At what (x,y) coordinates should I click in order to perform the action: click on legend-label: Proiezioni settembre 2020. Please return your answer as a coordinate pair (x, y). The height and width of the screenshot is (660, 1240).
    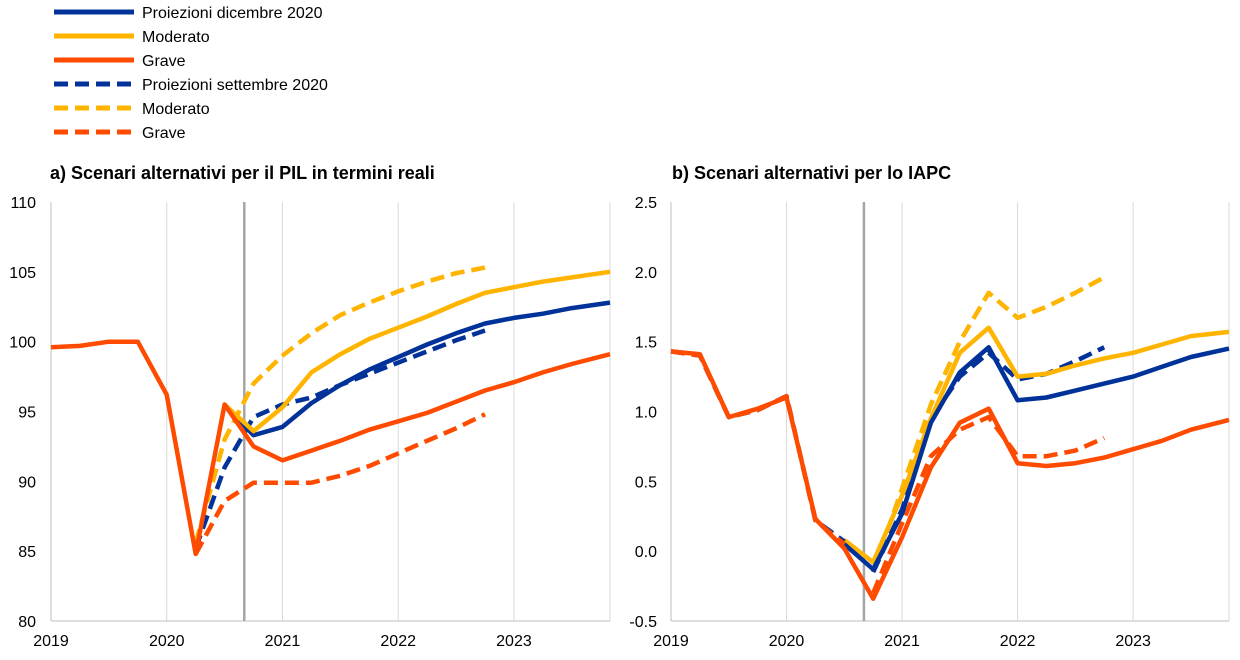
    Looking at the image, I should click on (235, 85).